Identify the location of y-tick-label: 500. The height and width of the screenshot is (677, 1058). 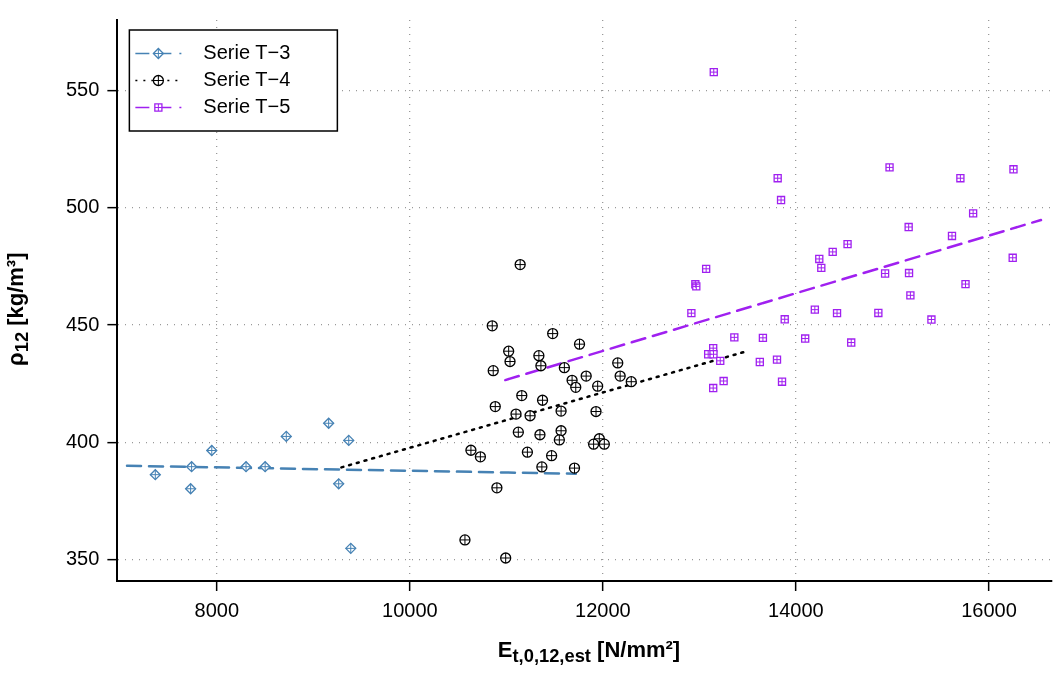
(82, 206).